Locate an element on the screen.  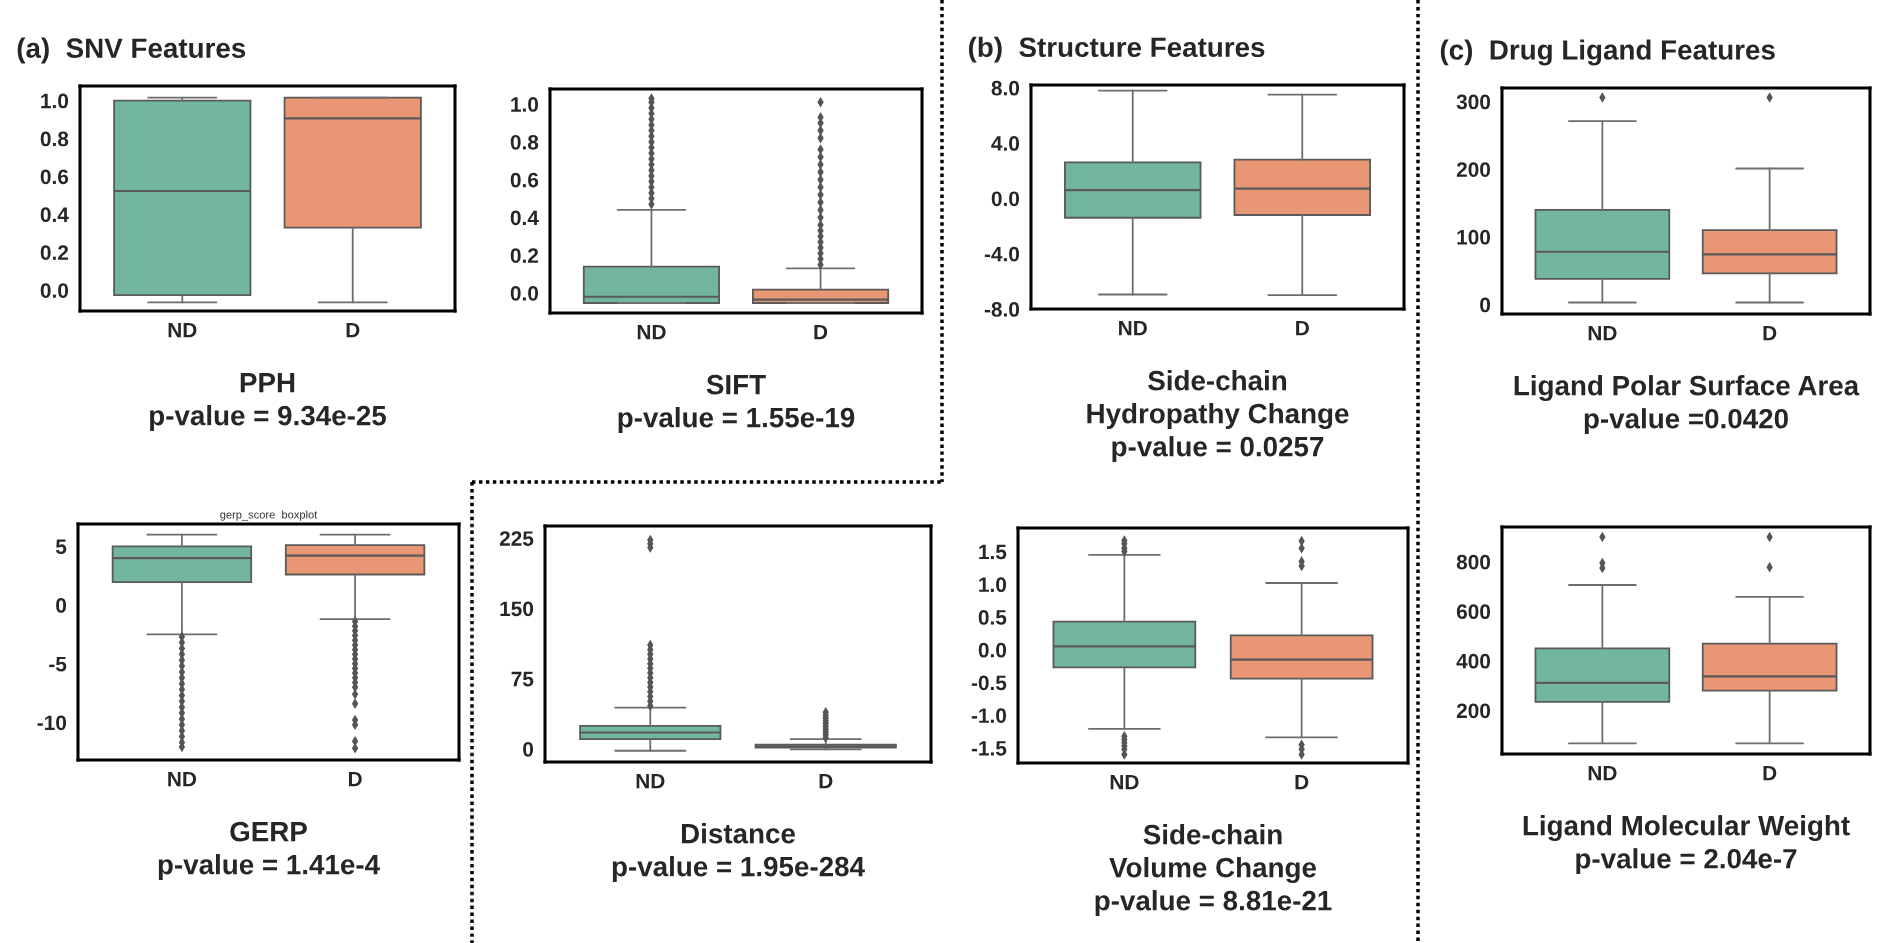
y-tick-label: 150 is located at coordinates (517, 609).